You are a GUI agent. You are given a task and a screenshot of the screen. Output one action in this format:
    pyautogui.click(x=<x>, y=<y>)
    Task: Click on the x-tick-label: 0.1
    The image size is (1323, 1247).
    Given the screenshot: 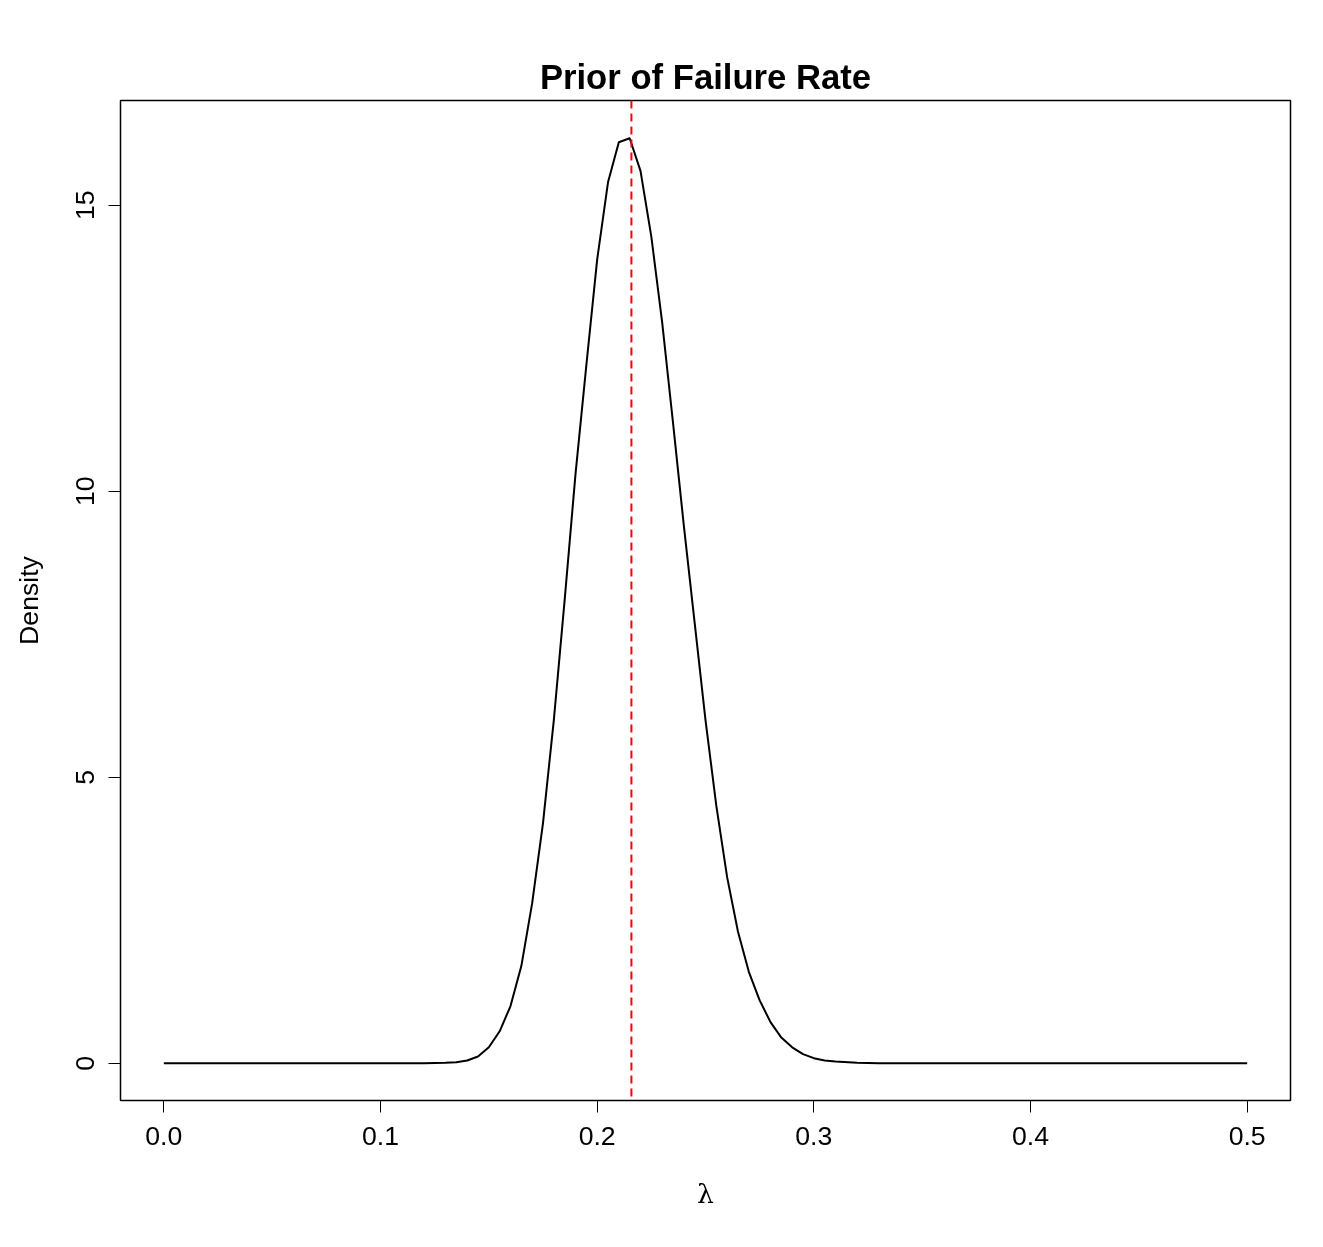 What is the action you would take?
    pyautogui.click(x=380, y=1135)
    